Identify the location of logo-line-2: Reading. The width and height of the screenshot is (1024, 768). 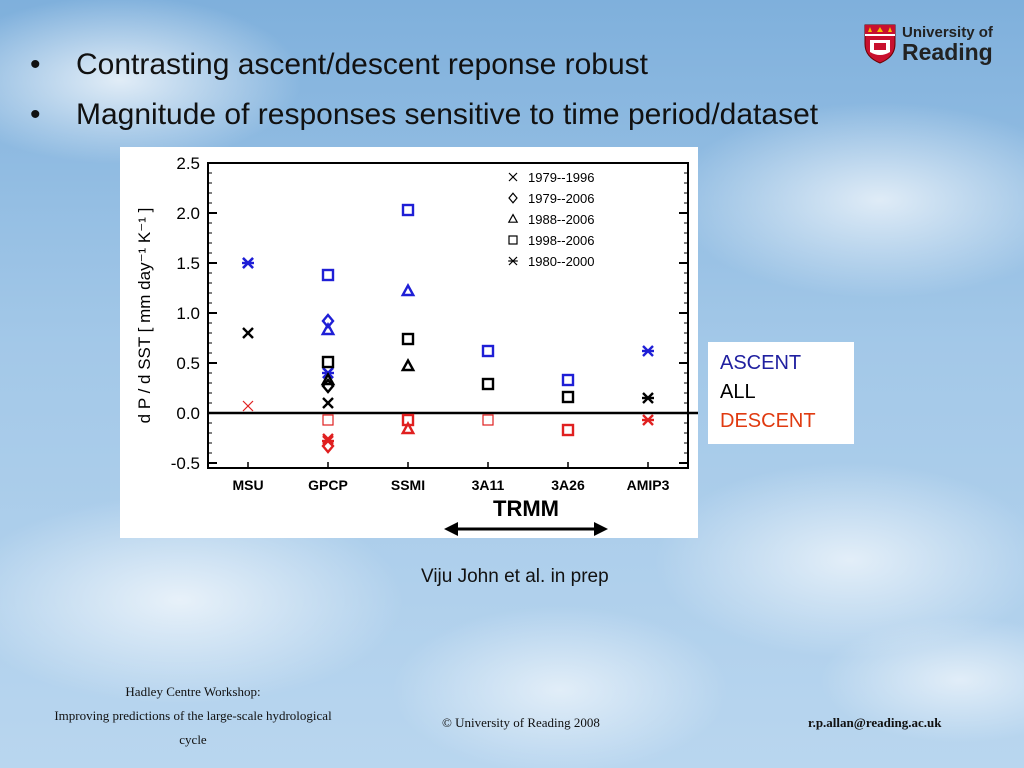
(947, 51).